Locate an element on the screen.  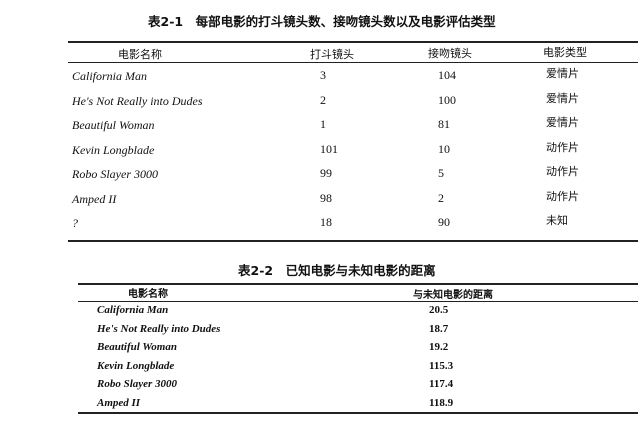
cell-kiss-scenes: 90 is located at coordinates (444, 222).